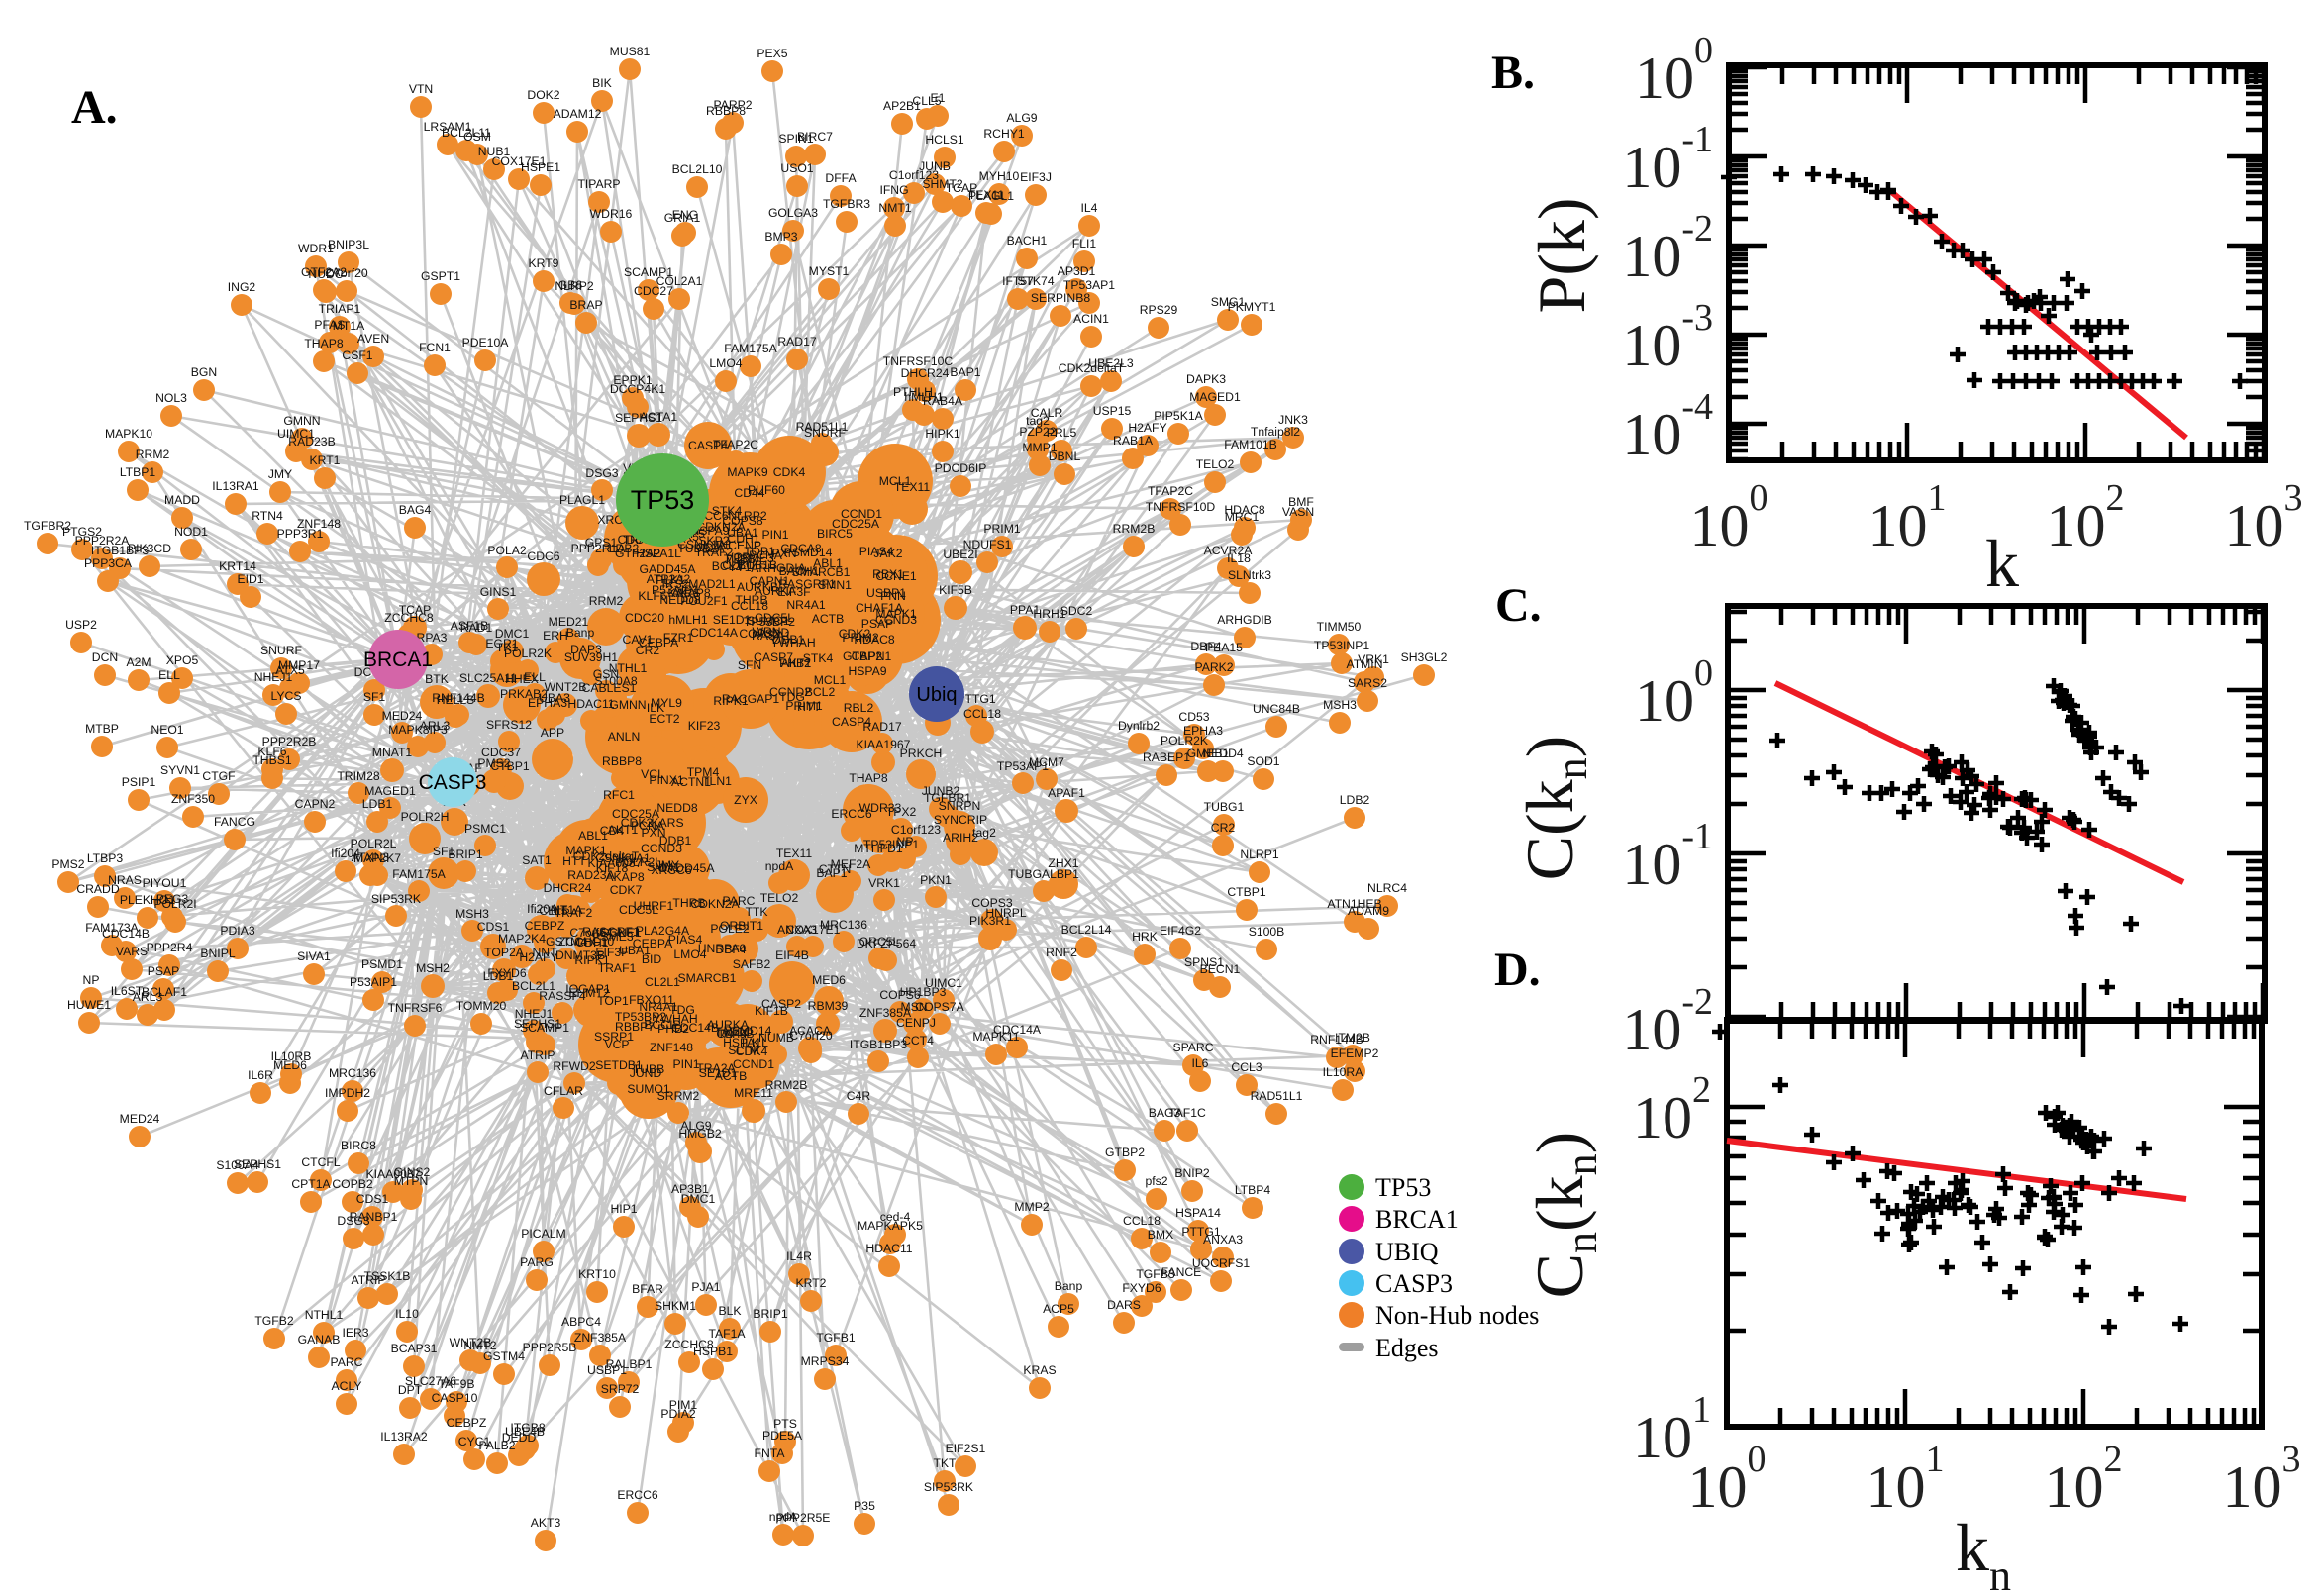 Image resolution: width=2323 pixels, height=1596 pixels. What do you see at coordinates (1058, 1309) in the screenshot?
I see `svg-text: ACP5` at bounding box center [1058, 1309].